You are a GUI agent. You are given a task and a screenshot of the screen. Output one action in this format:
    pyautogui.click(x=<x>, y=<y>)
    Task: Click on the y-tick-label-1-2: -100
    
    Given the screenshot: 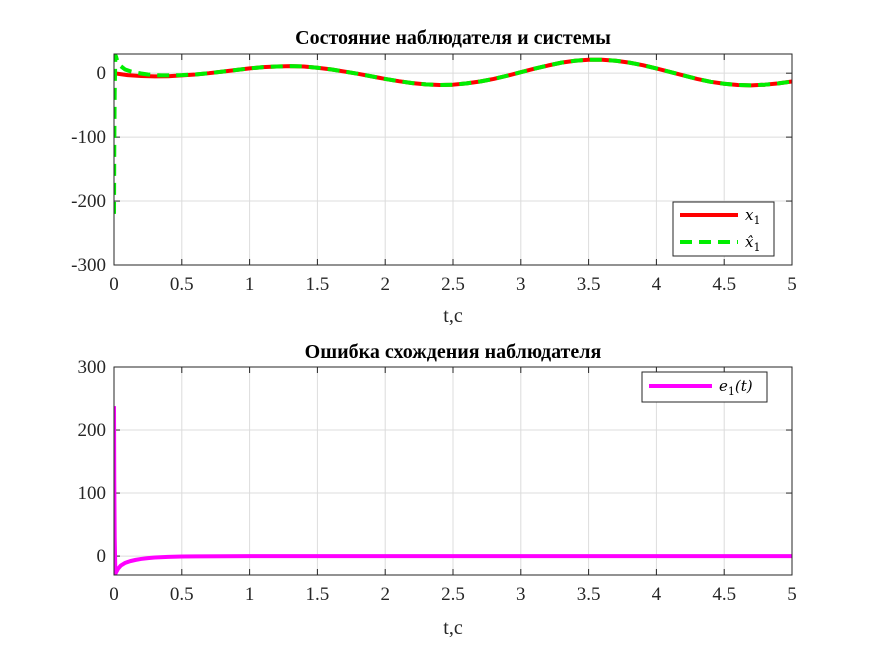 What is the action you would take?
    pyautogui.click(x=88, y=137)
    